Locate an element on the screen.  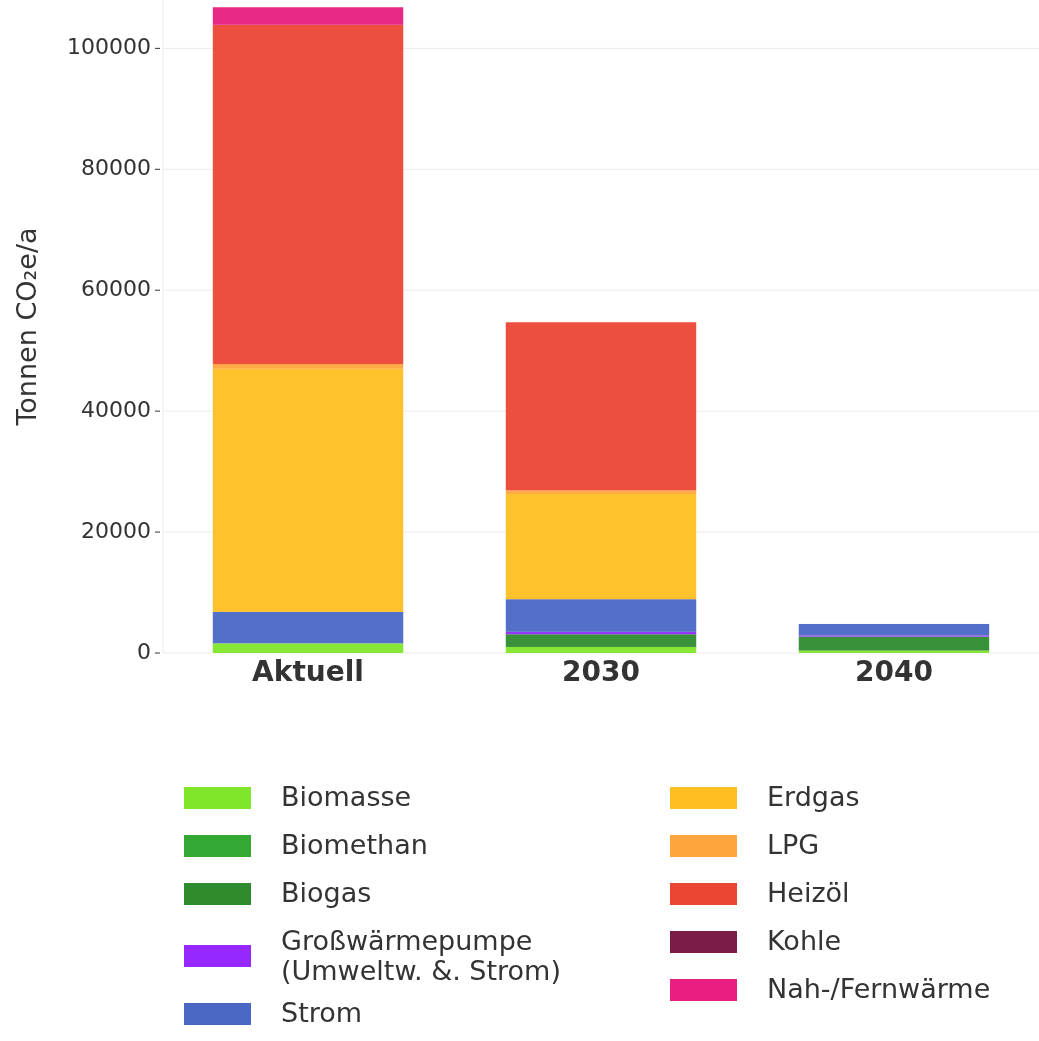
legend-label: Großwärmepumpe (Umweltw. &. Strom) is located at coordinates (421, 955).